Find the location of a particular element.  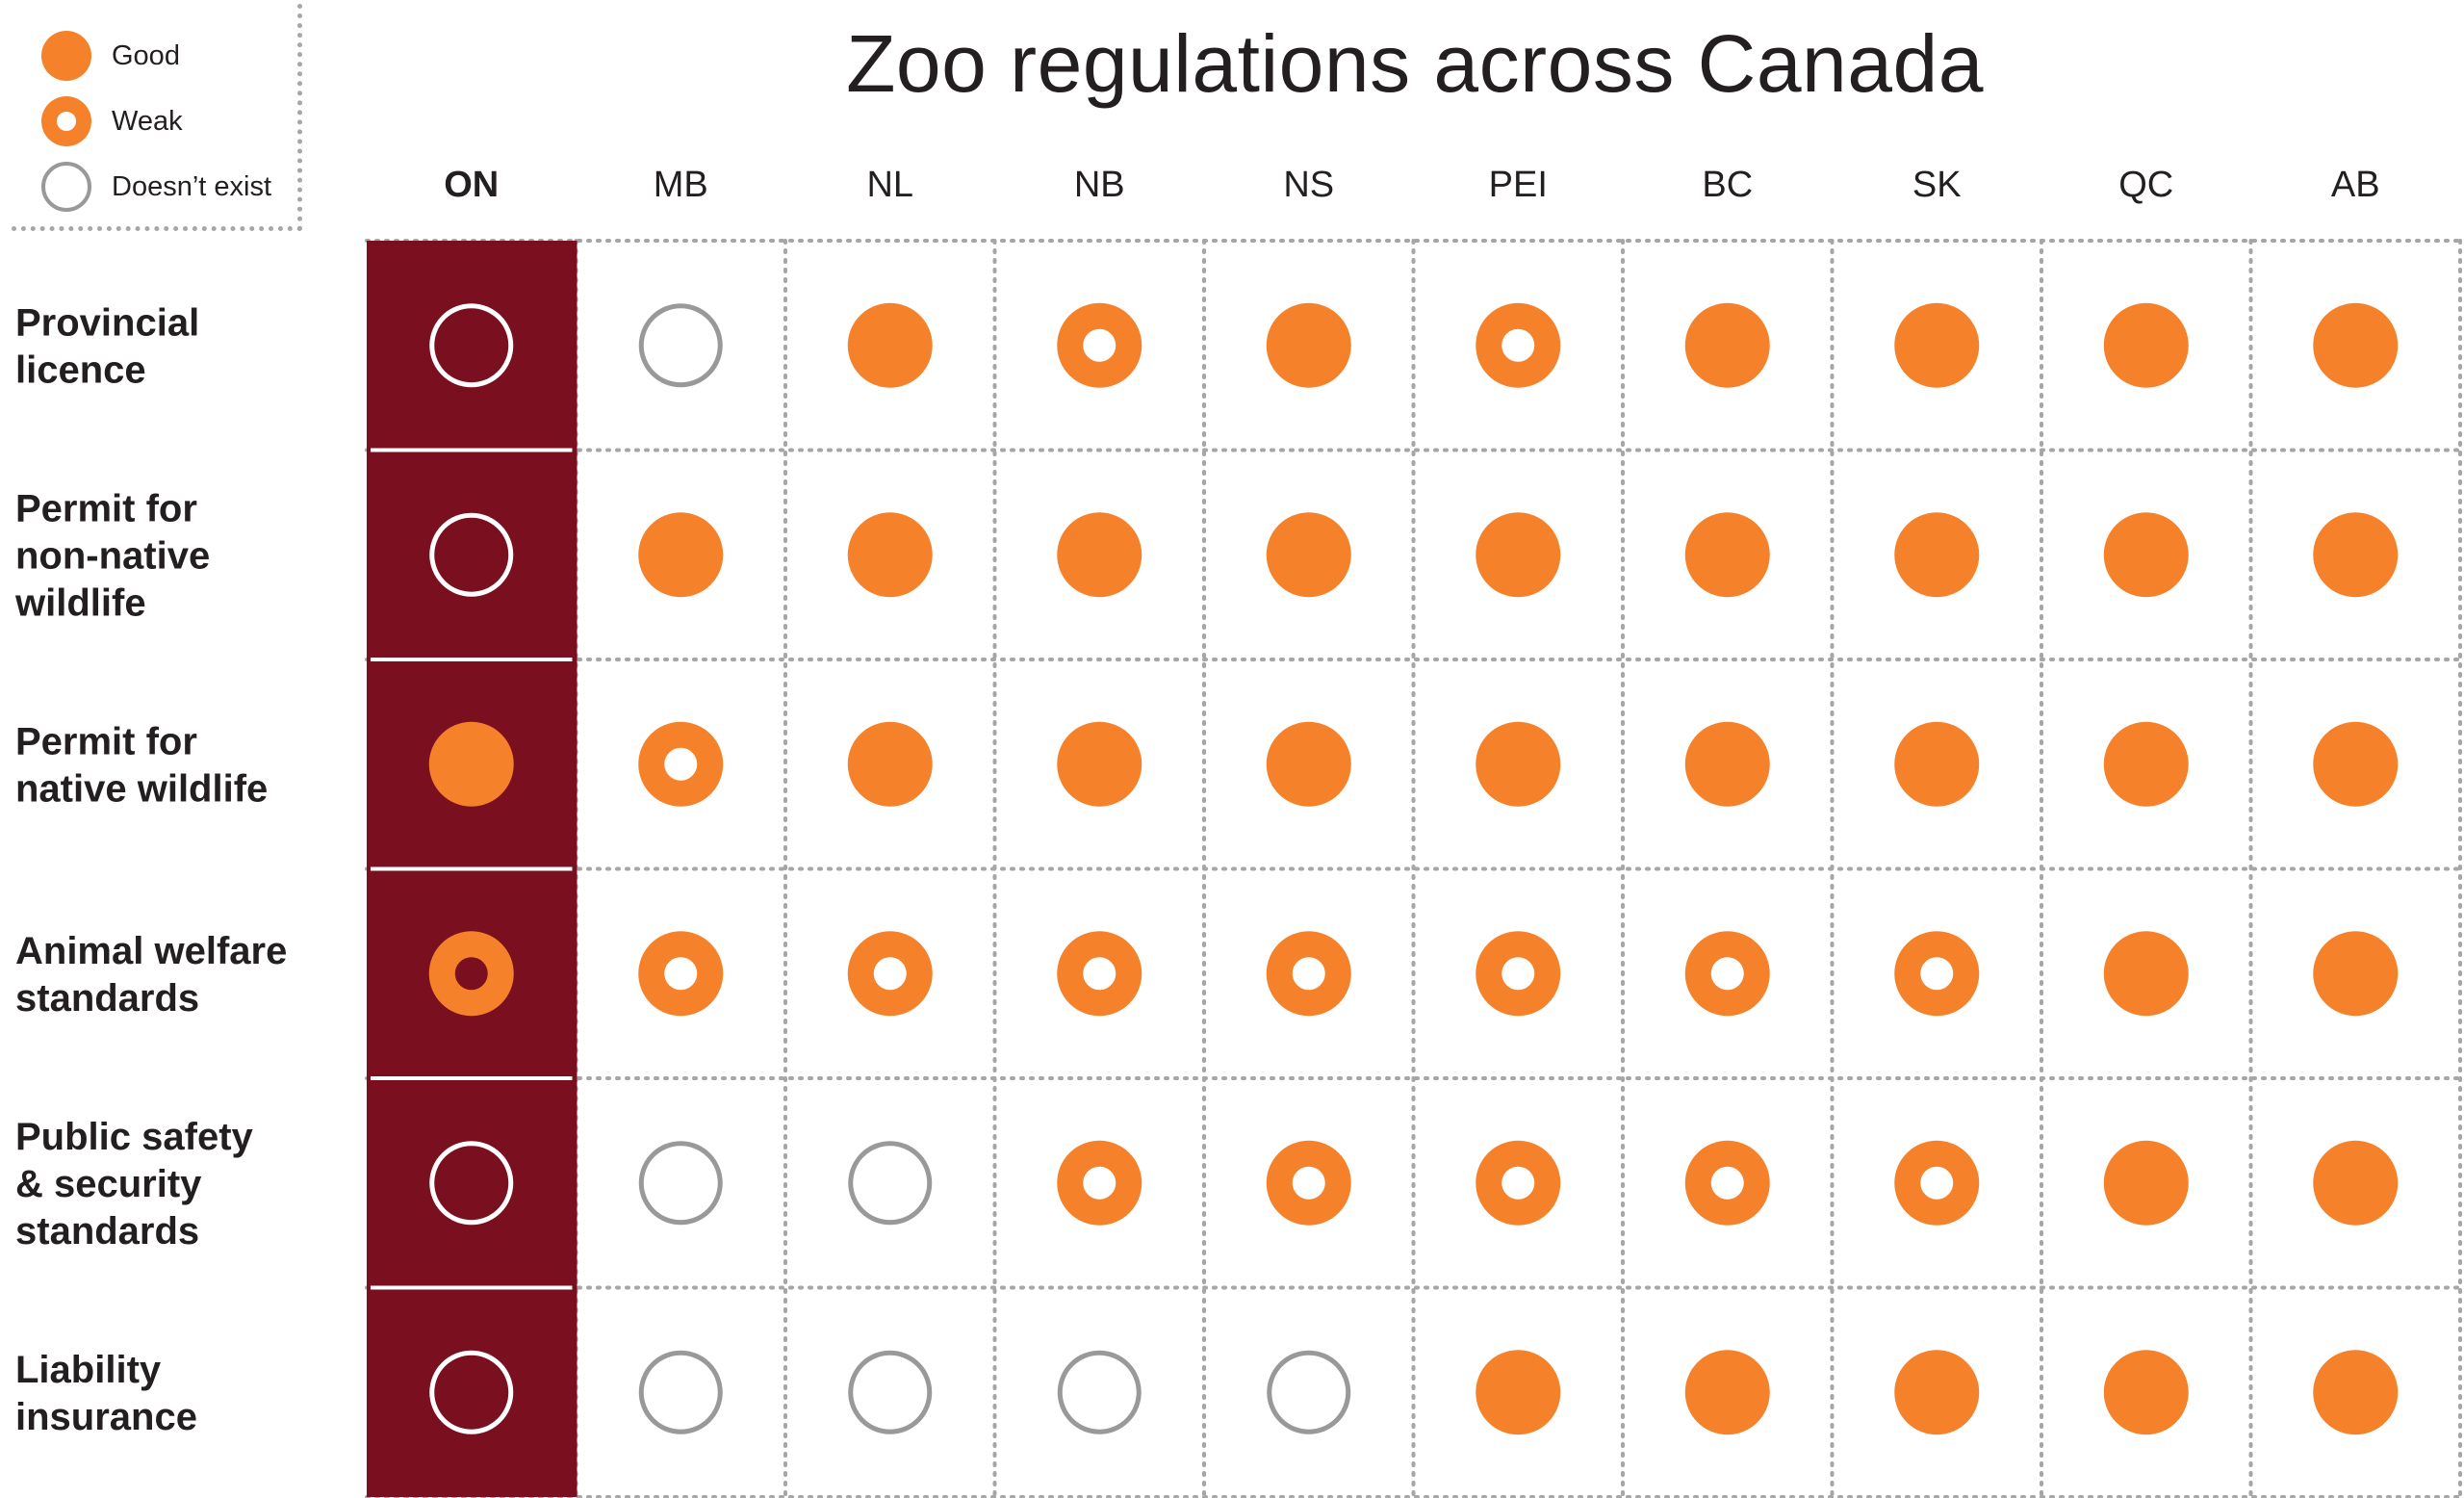

legend-item-good: Good is located at coordinates (109, 56).